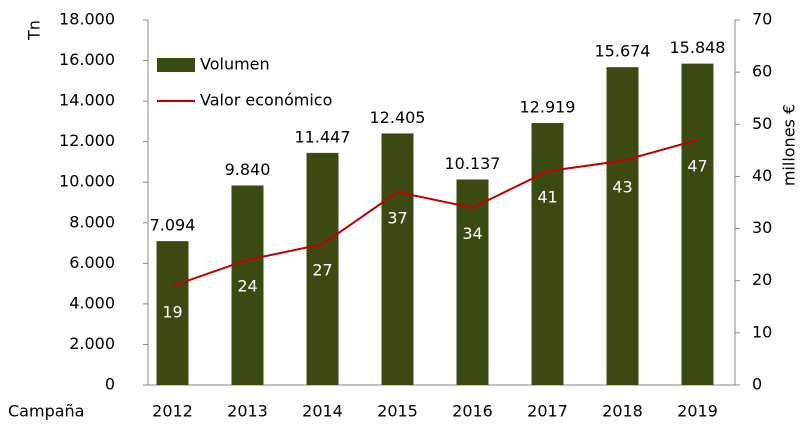  What do you see at coordinates (697, 165) in the screenshot?
I see `line-value-label: 47` at bounding box center [697, 165].